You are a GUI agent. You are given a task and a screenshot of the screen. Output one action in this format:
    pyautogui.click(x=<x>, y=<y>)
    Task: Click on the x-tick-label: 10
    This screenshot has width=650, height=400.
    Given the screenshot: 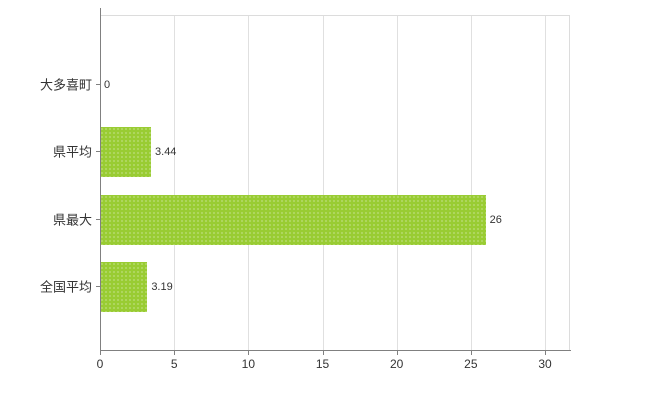 What is the action you would take?
    pyautogui.click(x=248, y=364)
    